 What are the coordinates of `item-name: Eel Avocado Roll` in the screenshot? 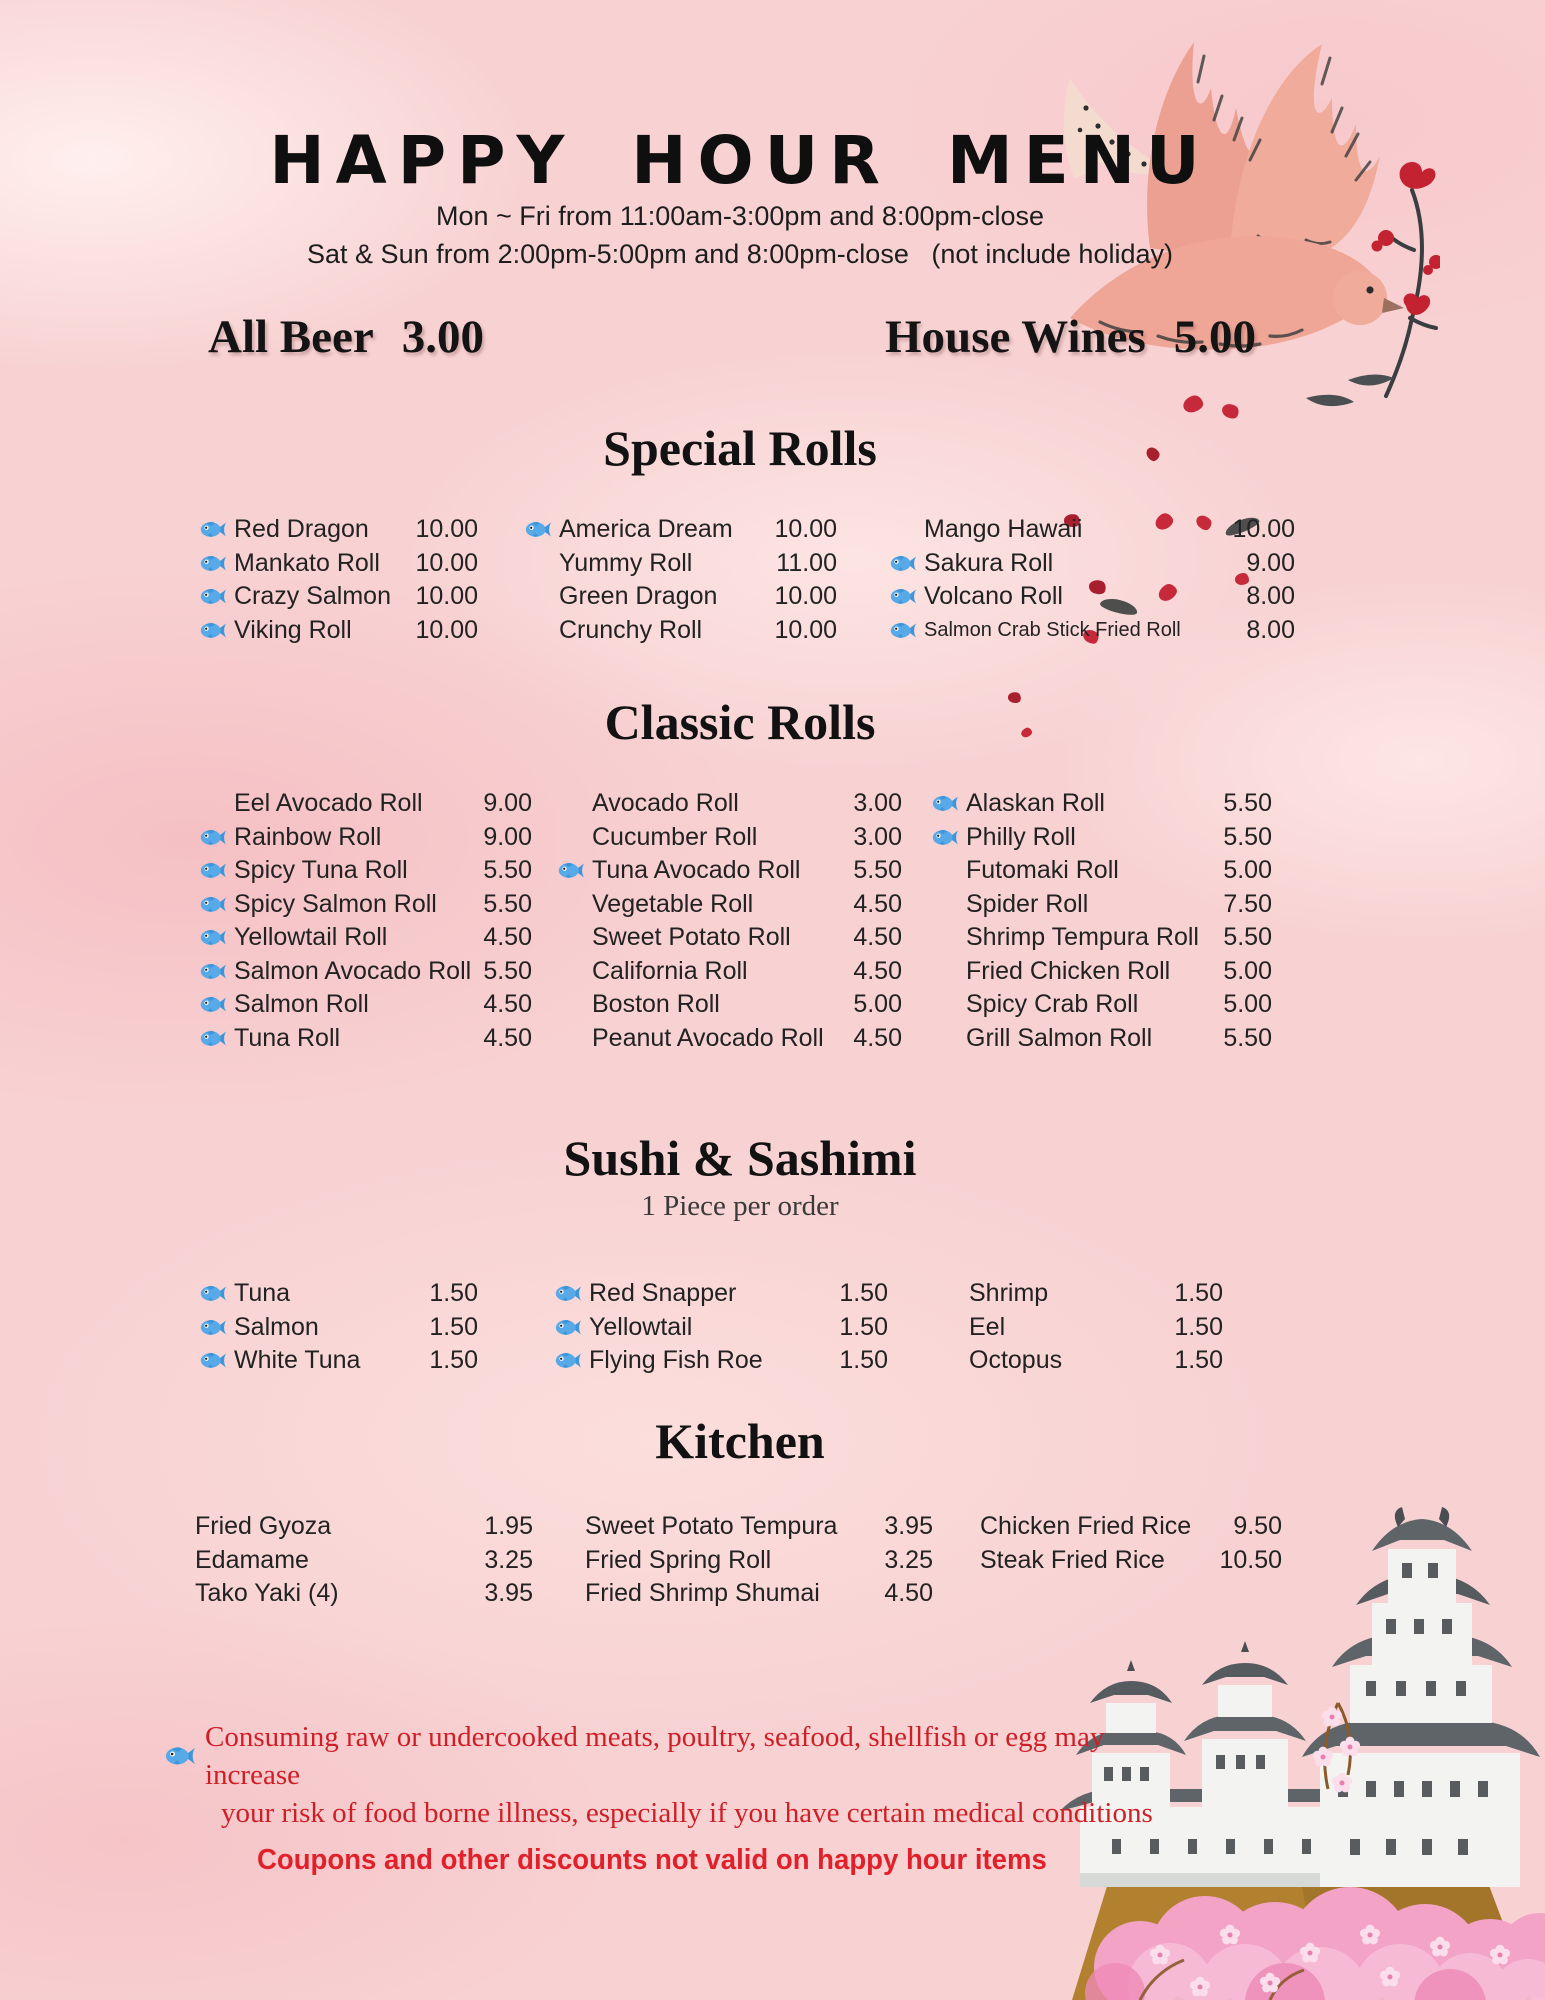 It's located at (328, 803).